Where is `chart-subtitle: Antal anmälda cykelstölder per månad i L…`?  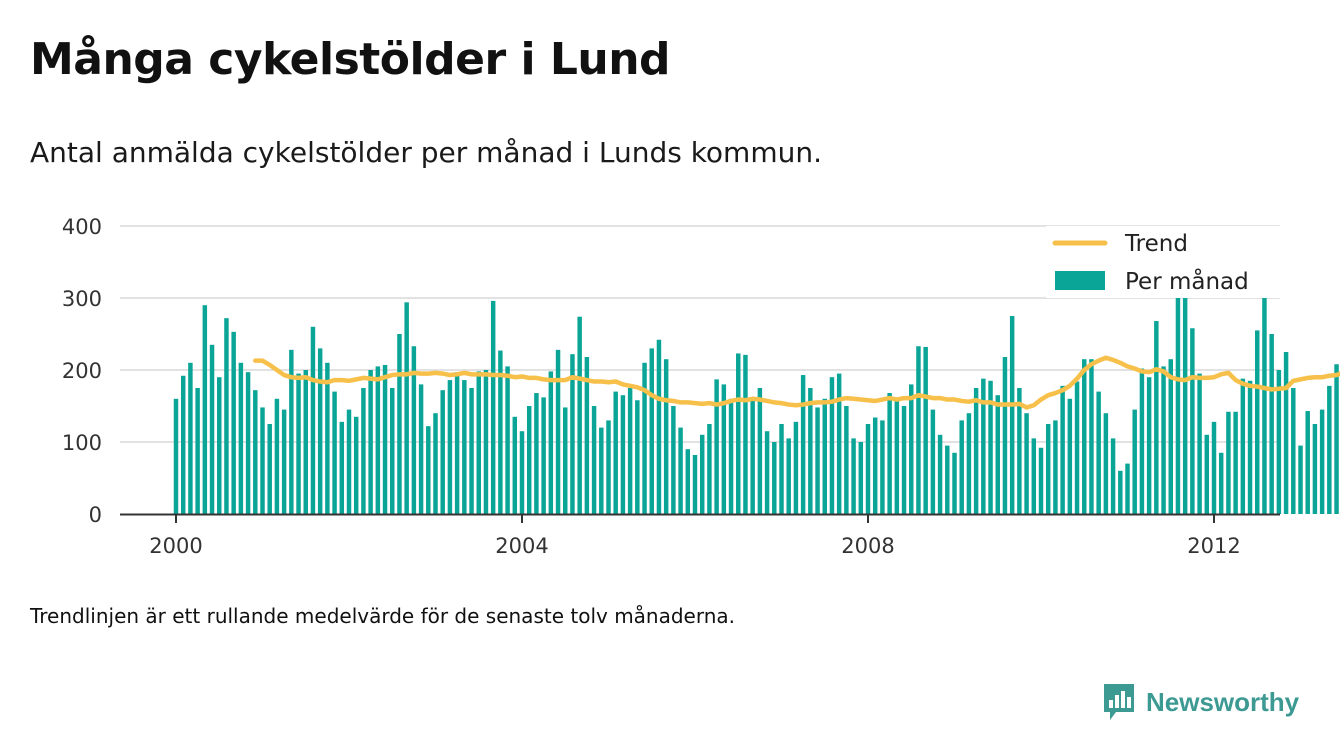
chart-subtitle: Antal anmälda cykelstölder per månad i L… is located at coordinates (426, 152).